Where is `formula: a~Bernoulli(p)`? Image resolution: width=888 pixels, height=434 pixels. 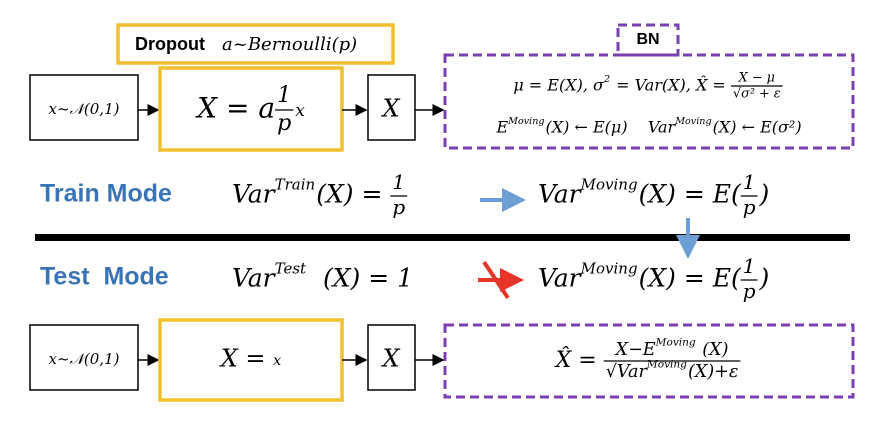
formula: a~Bernoulli(p) is located at coordinates (289, 44).